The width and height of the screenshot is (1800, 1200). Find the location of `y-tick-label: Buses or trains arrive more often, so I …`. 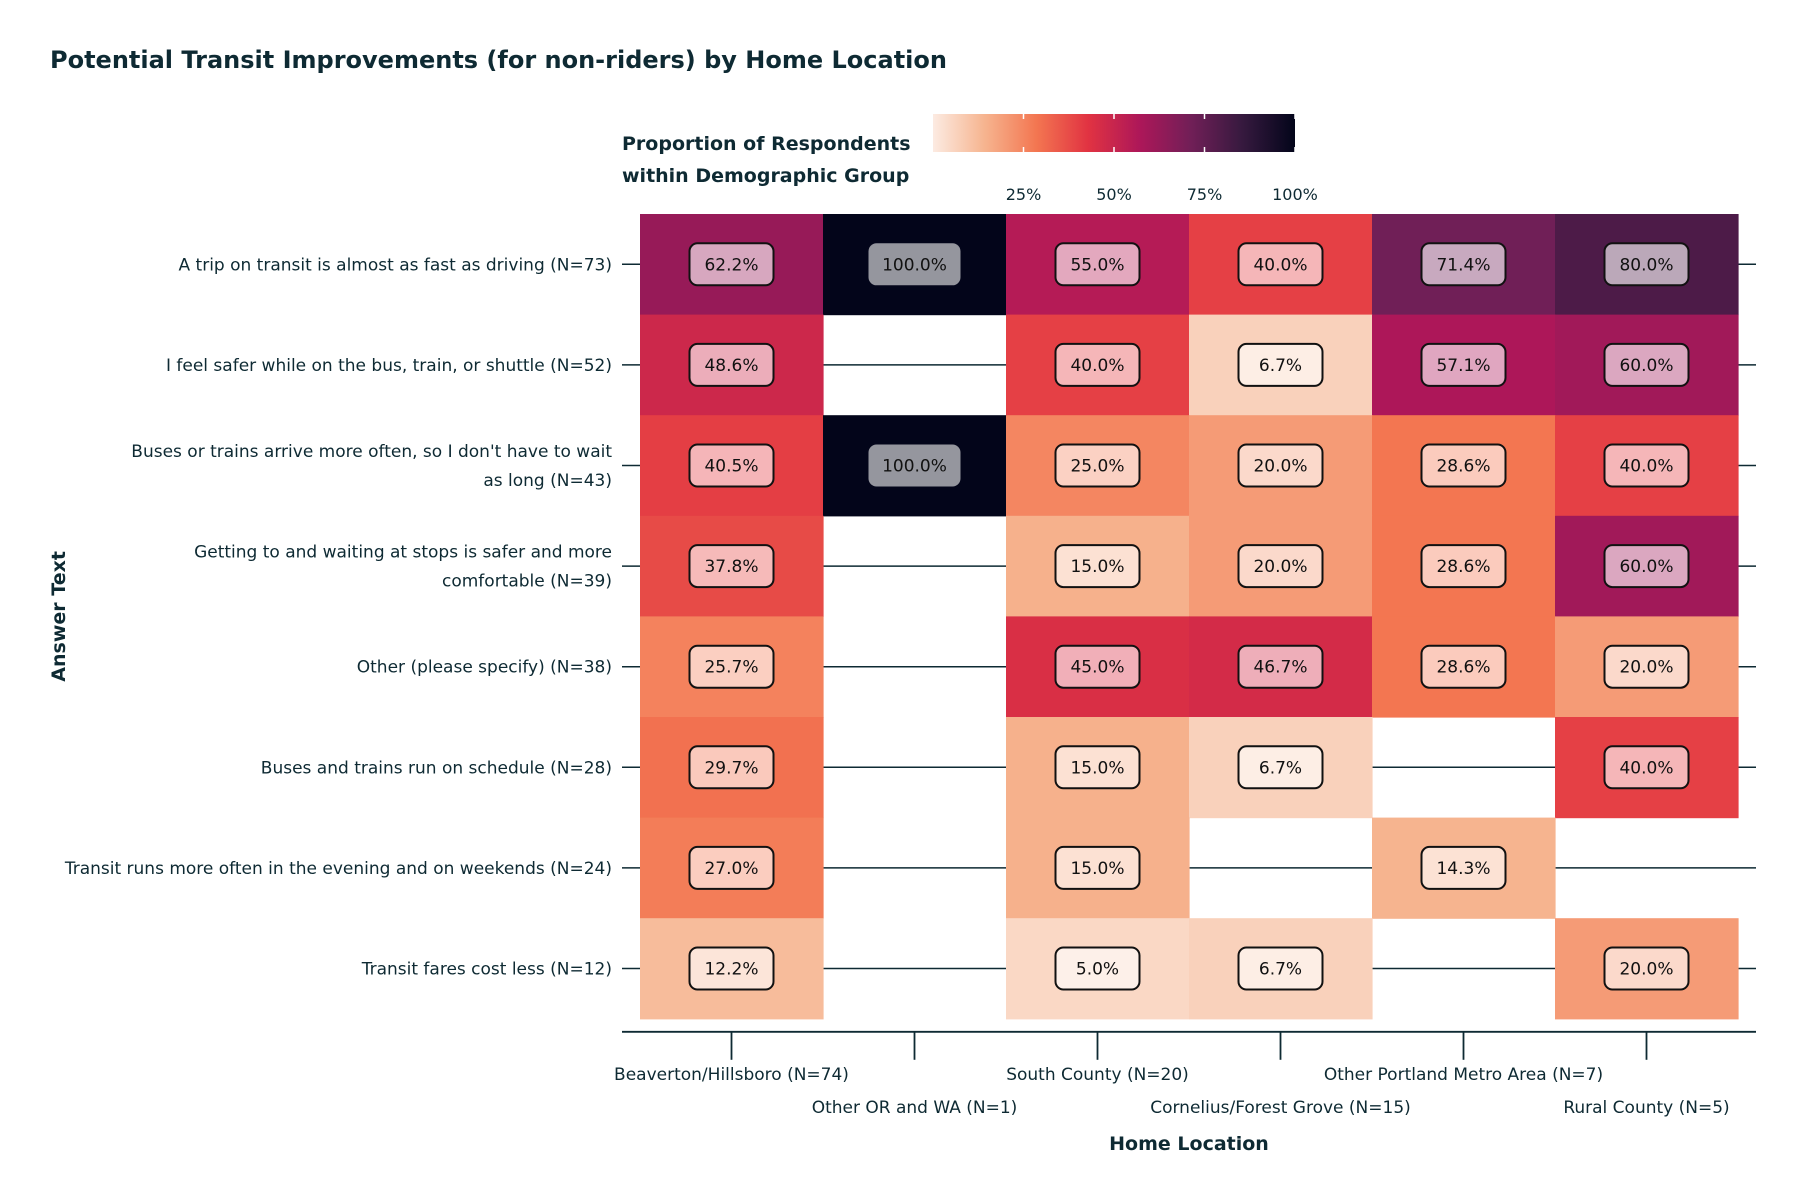

y-tick-label: Buses or trains arrive more often, so I … is located at coordinates (371, 466).